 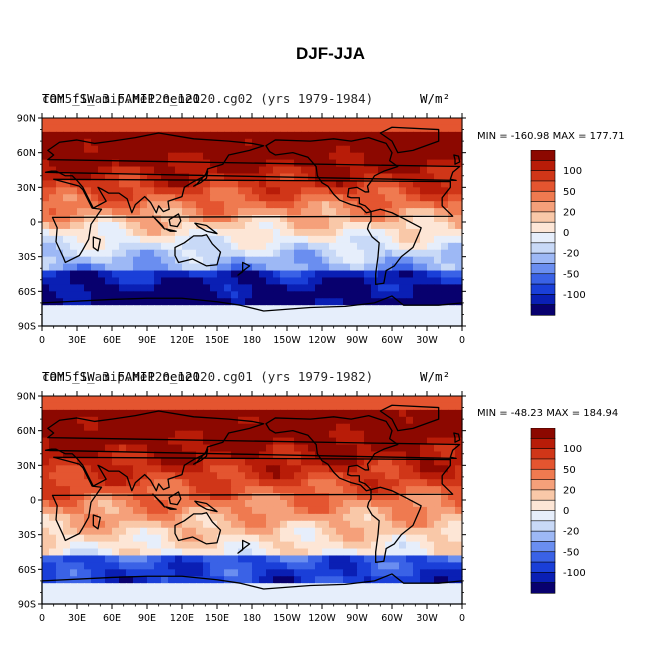 I want to click on figure-title: DJF-JJA, so click(x=330, y=53).